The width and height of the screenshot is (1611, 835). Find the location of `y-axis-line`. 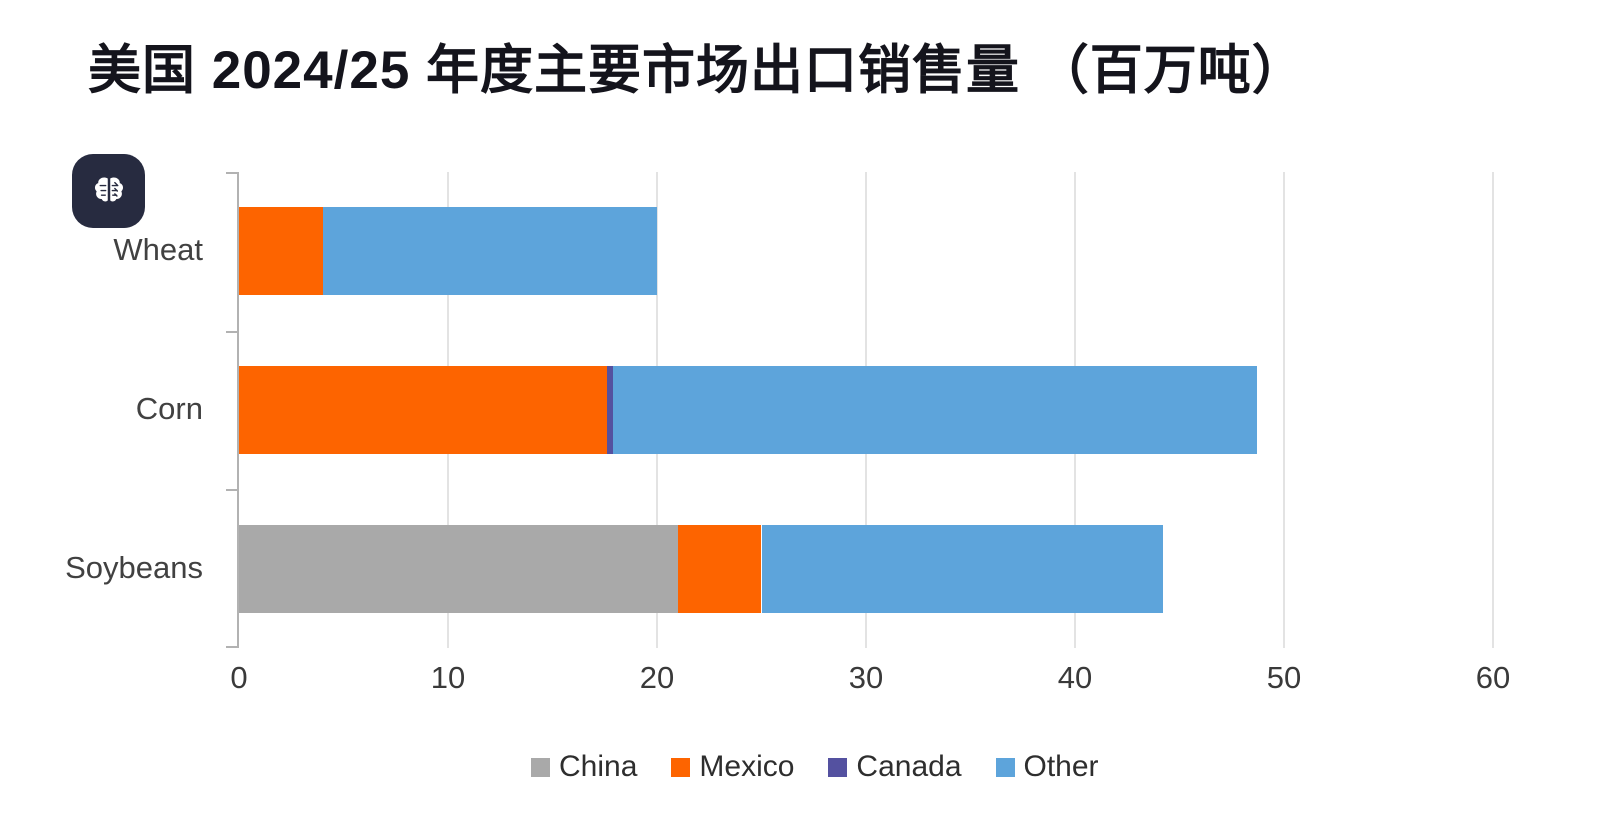

y-axis-line is located at coordinates (238, 410).